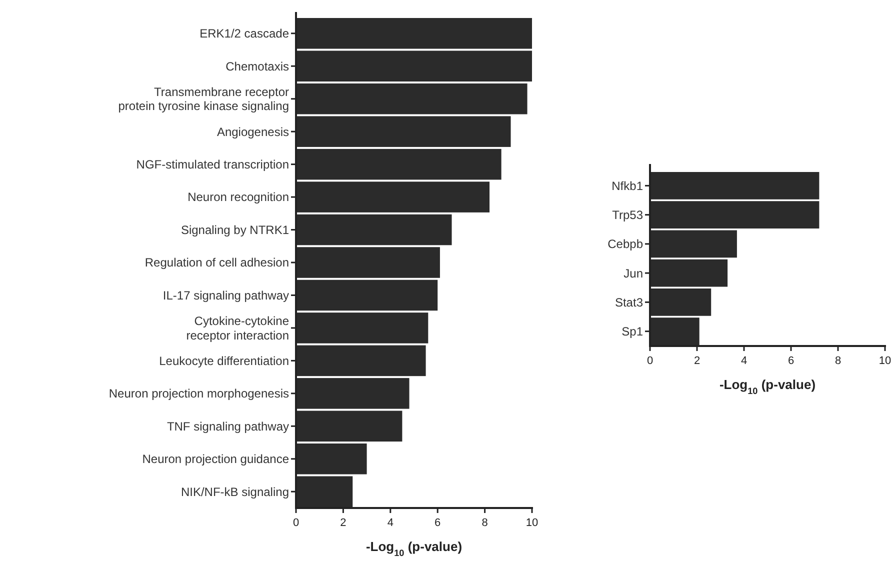 The width and height of the screenshot is (894, 568). I want to click on y-tick-label: Cytokine-cytokine receptor interaction, so click(238, 328).